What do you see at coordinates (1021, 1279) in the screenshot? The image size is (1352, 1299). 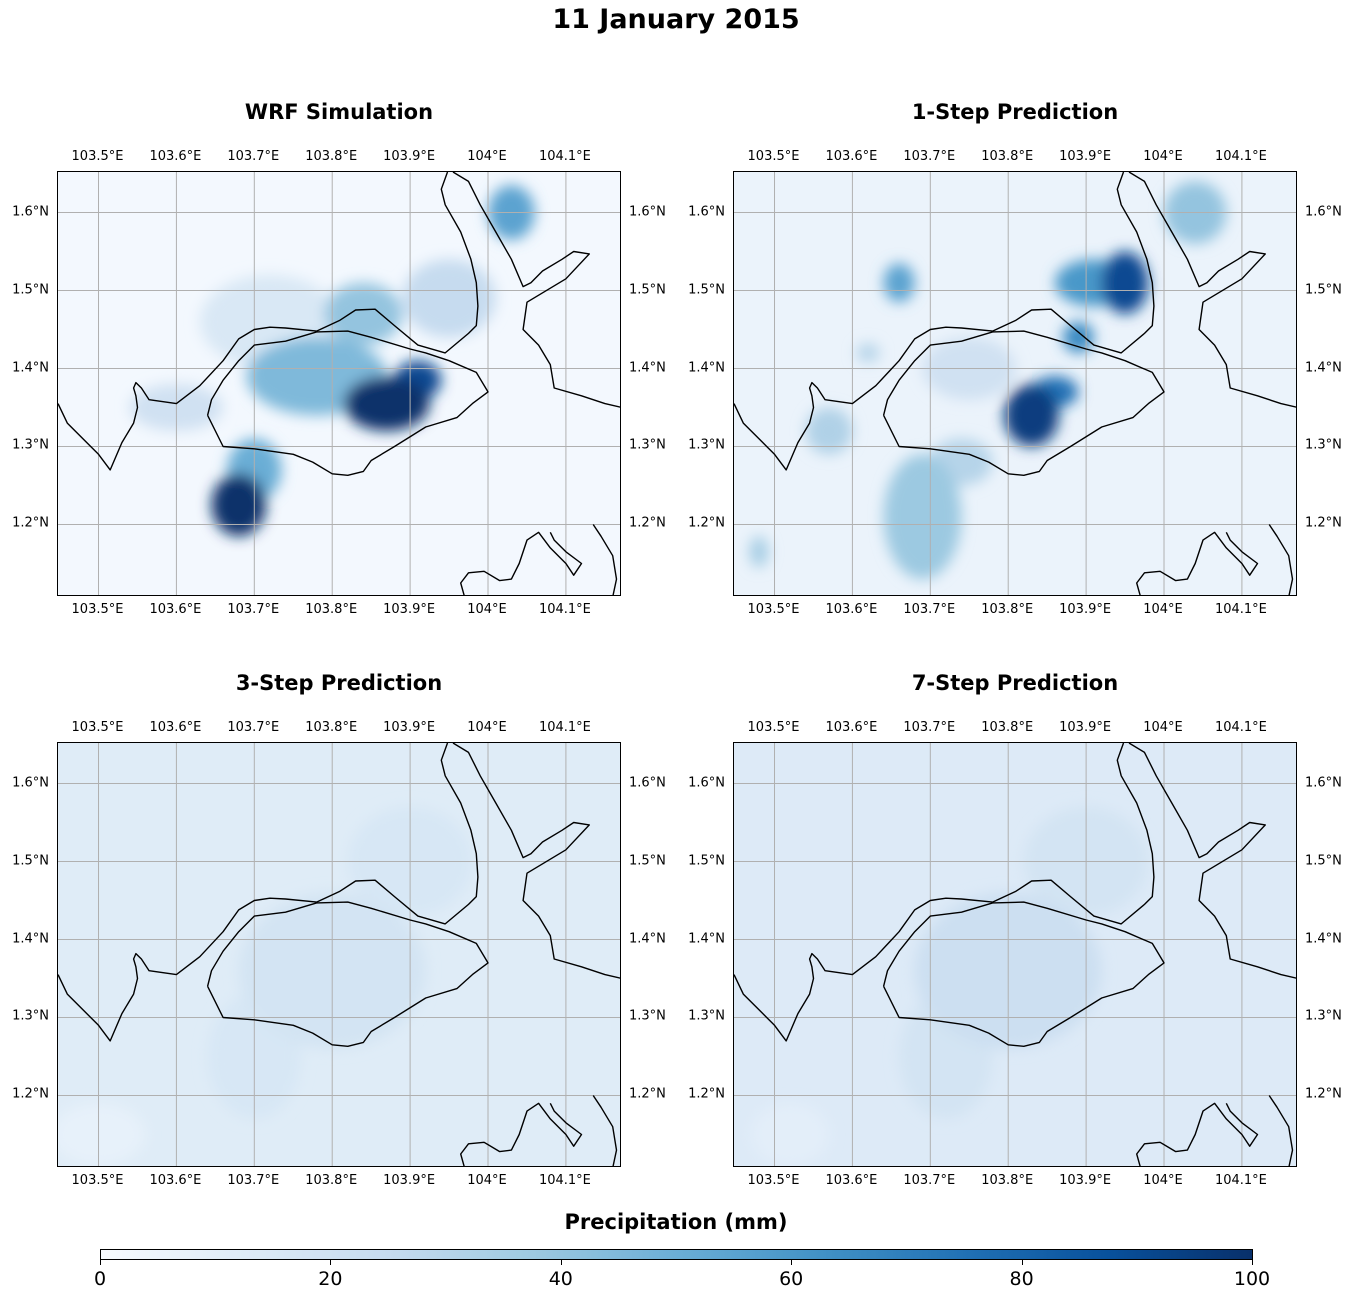 I see `colorbar-tick-label: 80` at bounding box center [1021, 1279].